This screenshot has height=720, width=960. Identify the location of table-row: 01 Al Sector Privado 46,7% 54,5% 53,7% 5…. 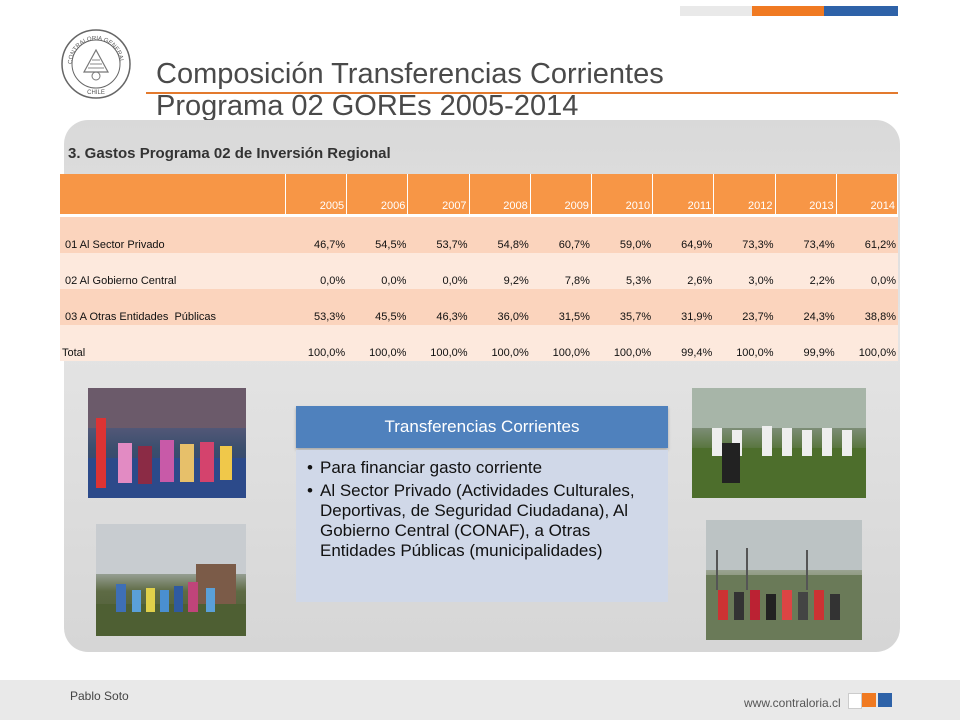
(479, 235).